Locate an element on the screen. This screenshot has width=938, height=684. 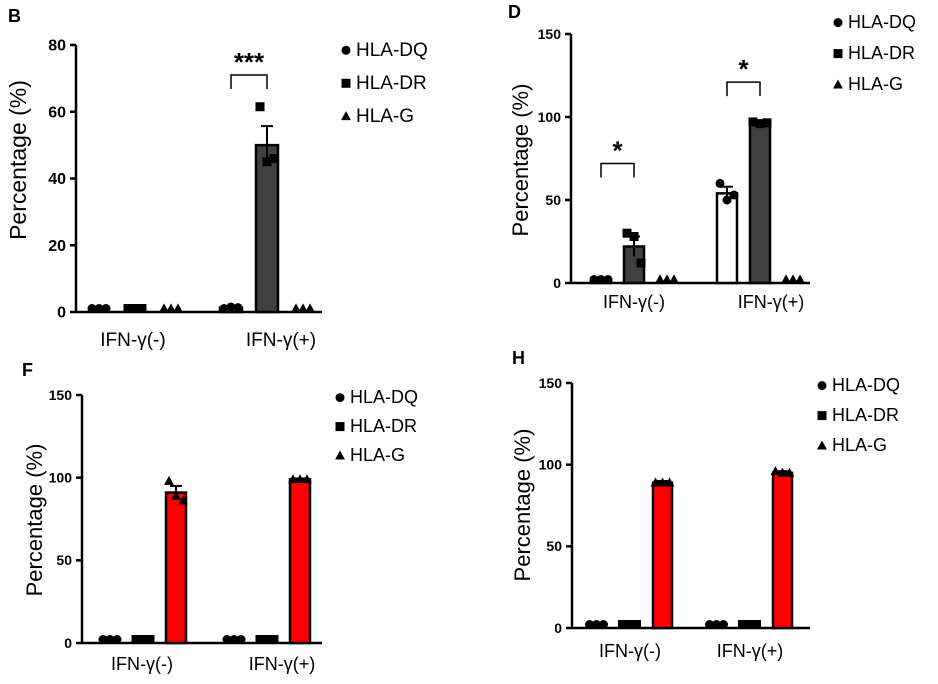
category-label: IFN-γ(+) is located at coordinates (771, 302).